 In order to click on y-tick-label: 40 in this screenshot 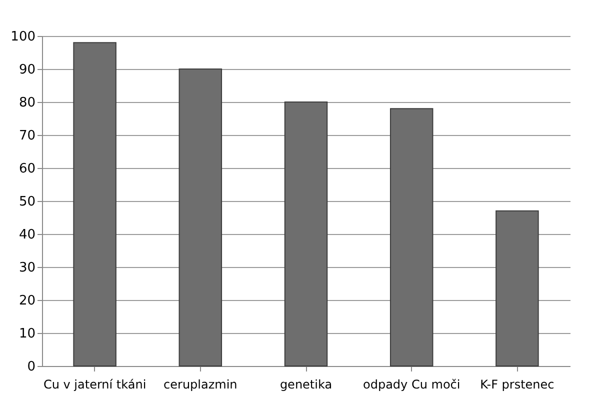, I will do `click(27, 235)`.